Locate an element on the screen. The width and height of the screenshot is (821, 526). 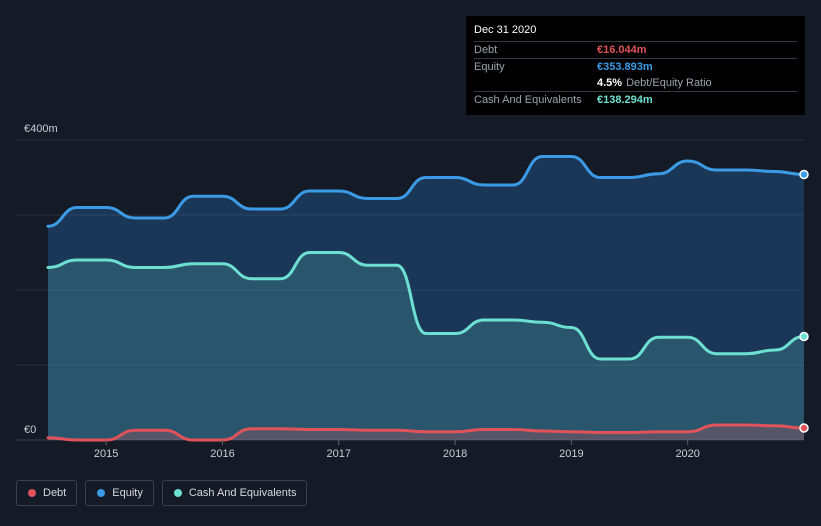
tooltip-row-debt: Debt €16.044m is located at coordinates (635, 49).